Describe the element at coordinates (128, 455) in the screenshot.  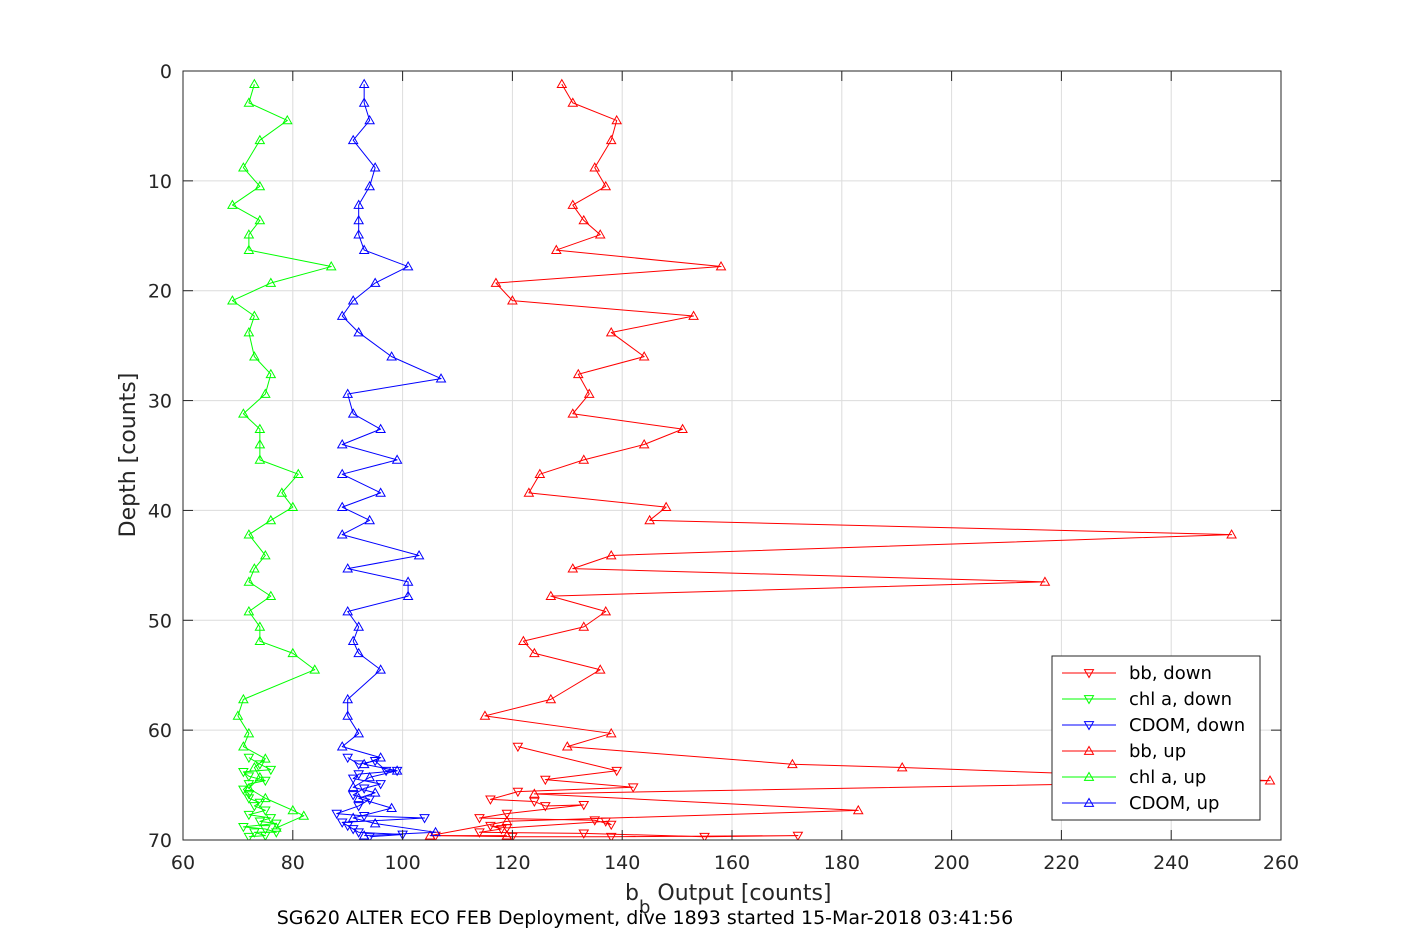
I see `y-axis-title: Depth [counts]` at that location.